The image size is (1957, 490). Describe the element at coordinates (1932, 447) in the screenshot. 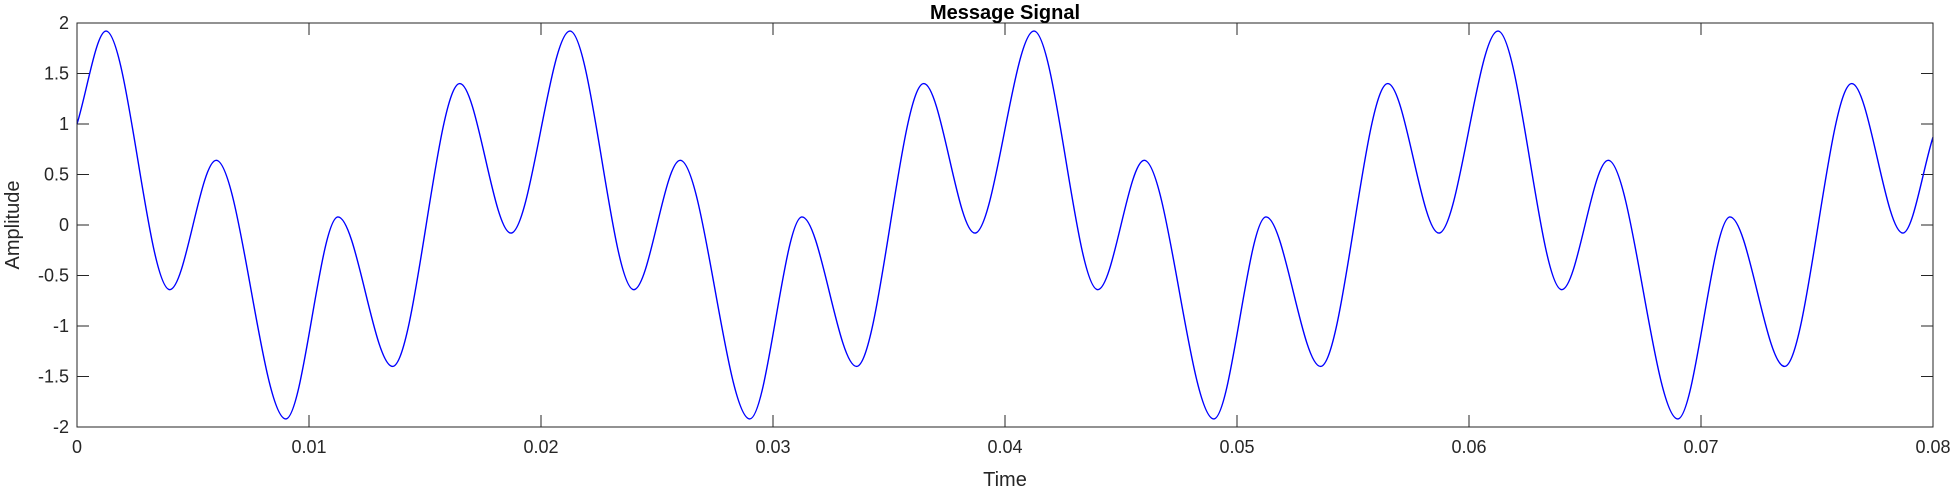

I see `x-tick-label: 0.08` at that location.